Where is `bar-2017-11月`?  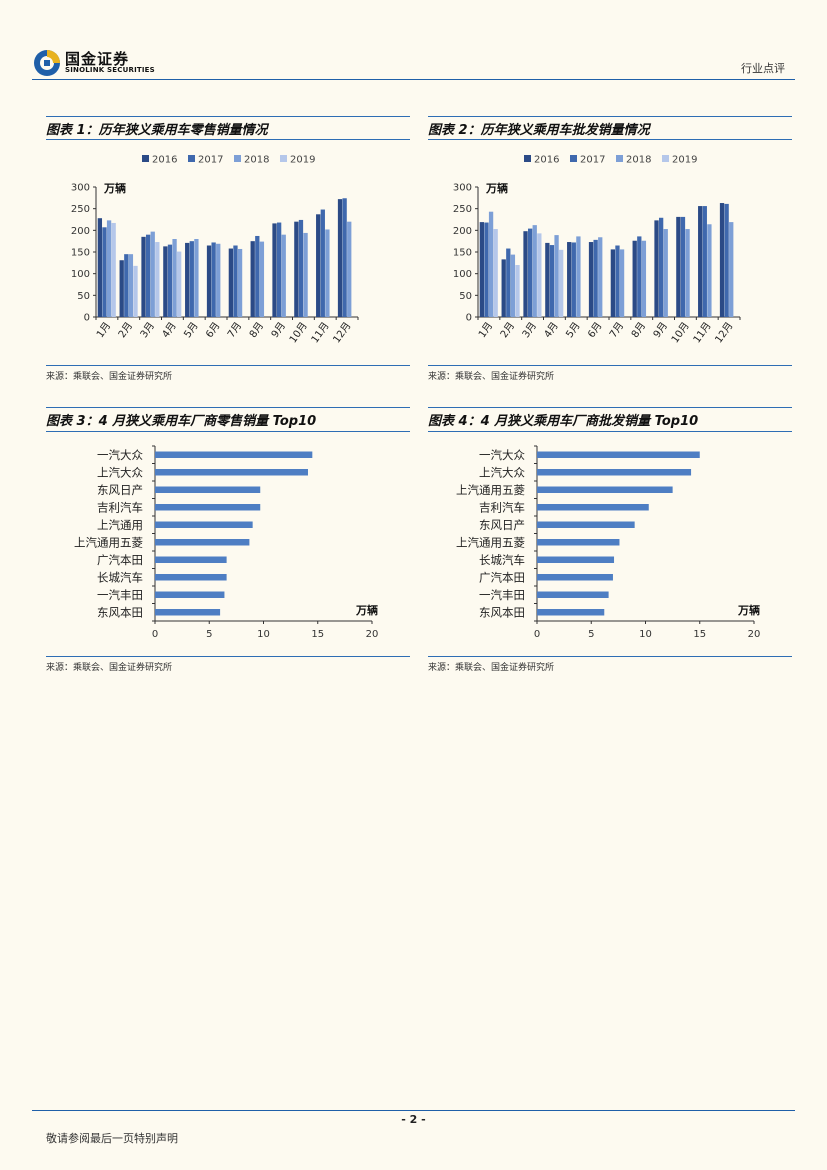
bar-2017-11月 is located at coordinates (704, 261).